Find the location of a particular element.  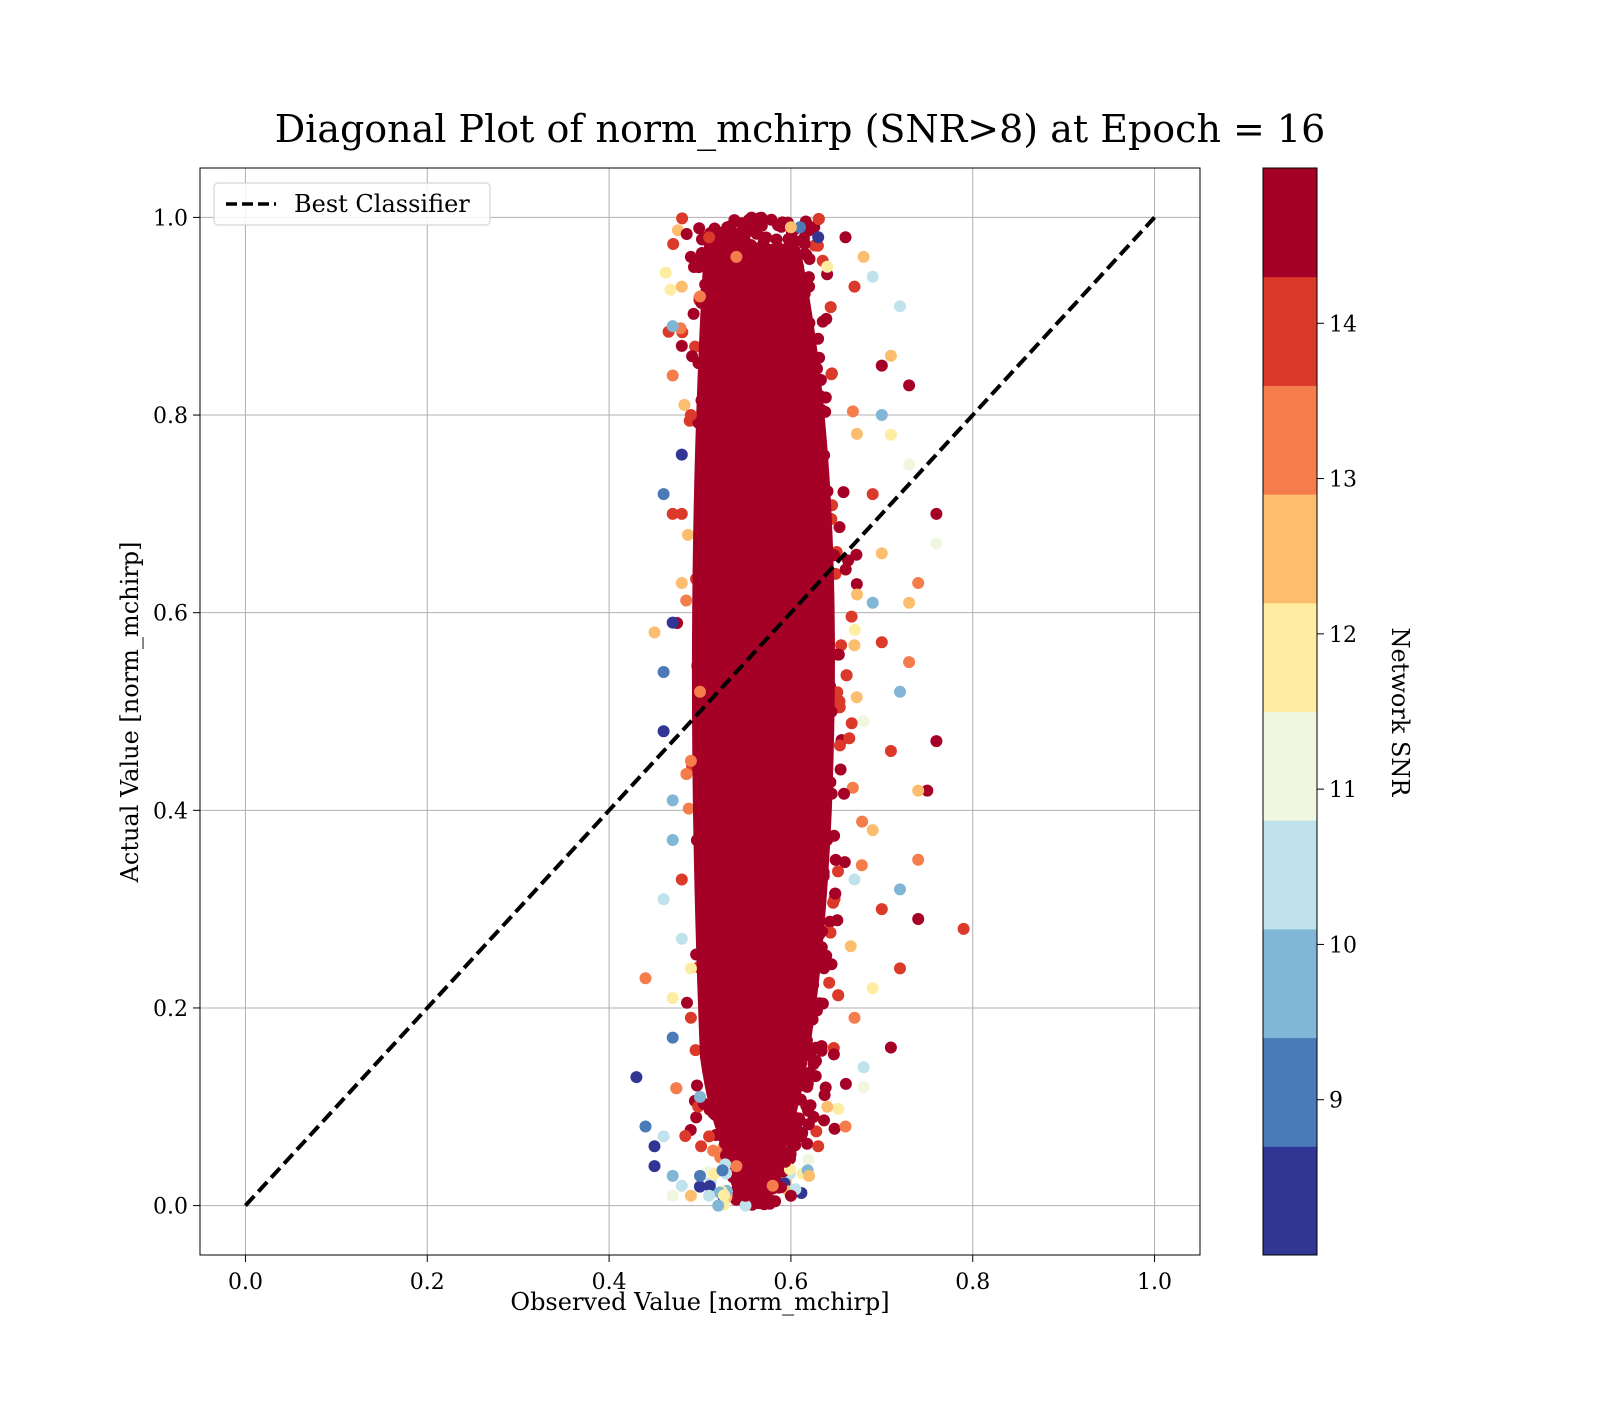

colorbar-tick-label: 14 is located at coordinates (1343, 324).